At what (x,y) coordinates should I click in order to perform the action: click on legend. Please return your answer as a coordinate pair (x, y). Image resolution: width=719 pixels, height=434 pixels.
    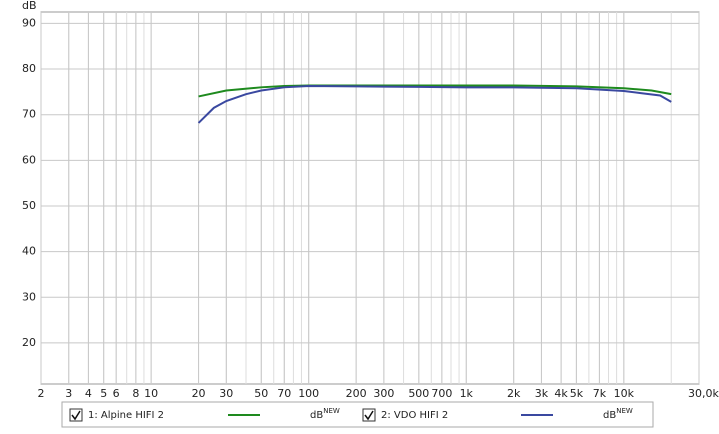
    Looking at the image, I should click on (357, 414).